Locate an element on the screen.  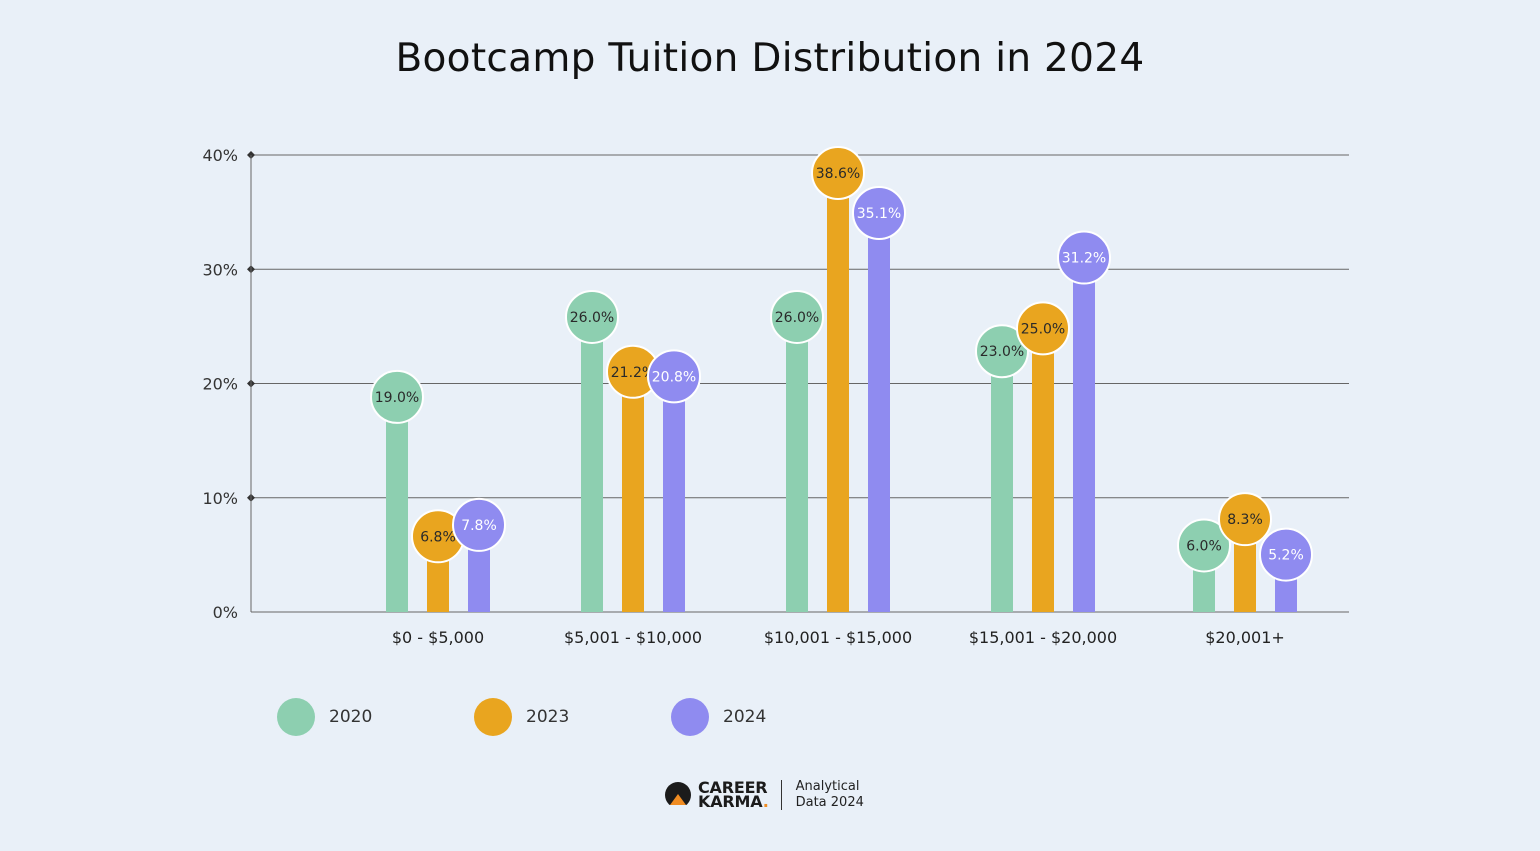
data-label-2020: 23.0% is located at coordinates (1002, 352).